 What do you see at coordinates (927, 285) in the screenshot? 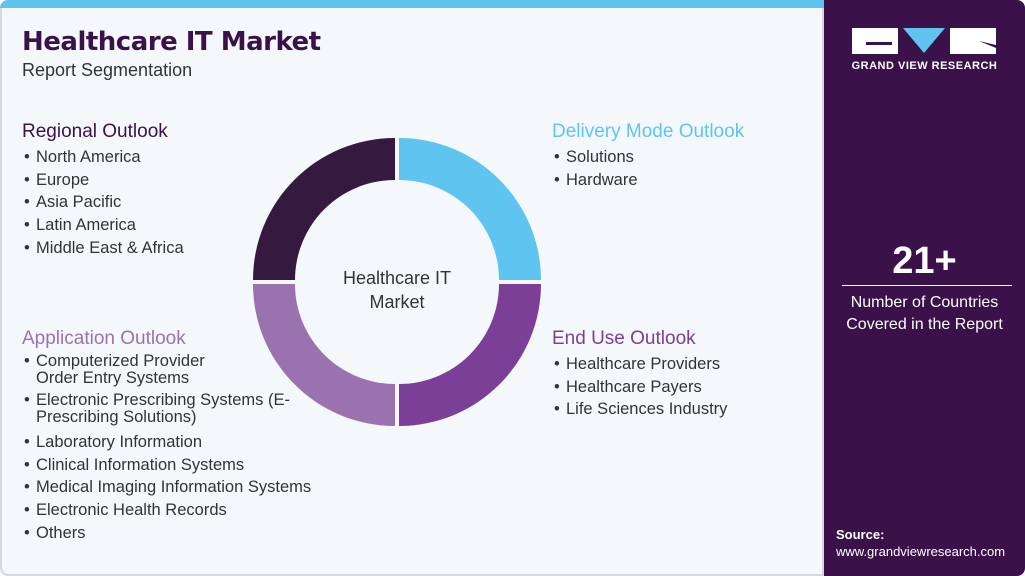
I see `divider` at bounding box center [927, 285].